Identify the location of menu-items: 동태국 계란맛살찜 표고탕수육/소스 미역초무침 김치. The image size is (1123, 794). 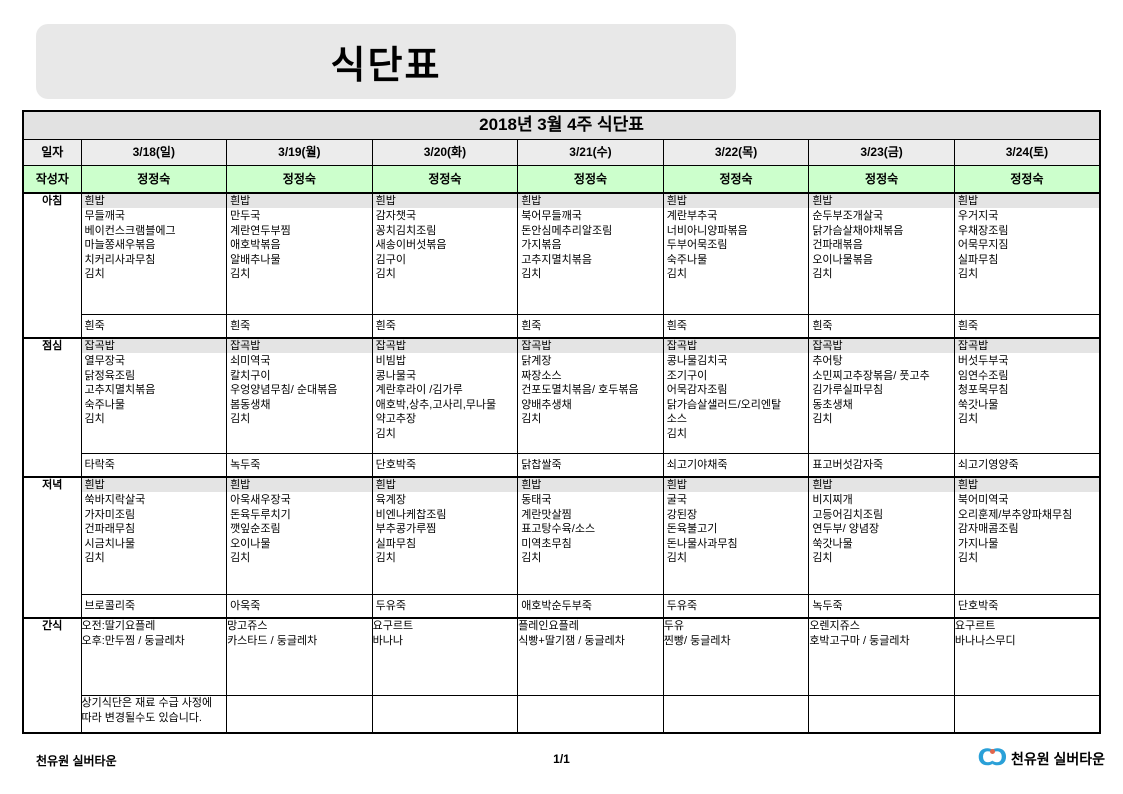
(558, 529).